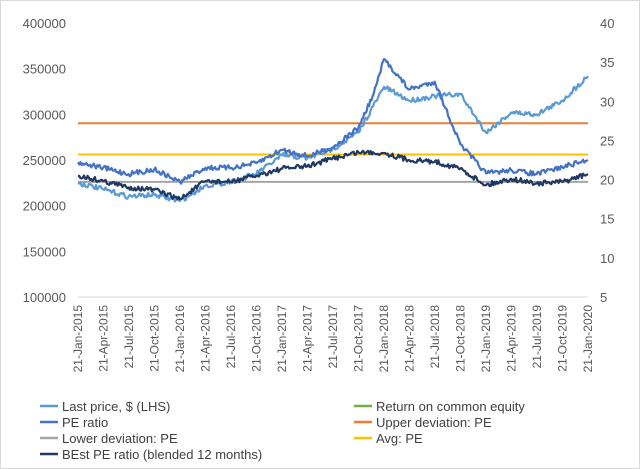 This screenshot has width=640, height=469. What do you see at coordinates (607, 101) in the screenshot?
I see `y-right-tick-label: 30` at bounding box center [607, 101].